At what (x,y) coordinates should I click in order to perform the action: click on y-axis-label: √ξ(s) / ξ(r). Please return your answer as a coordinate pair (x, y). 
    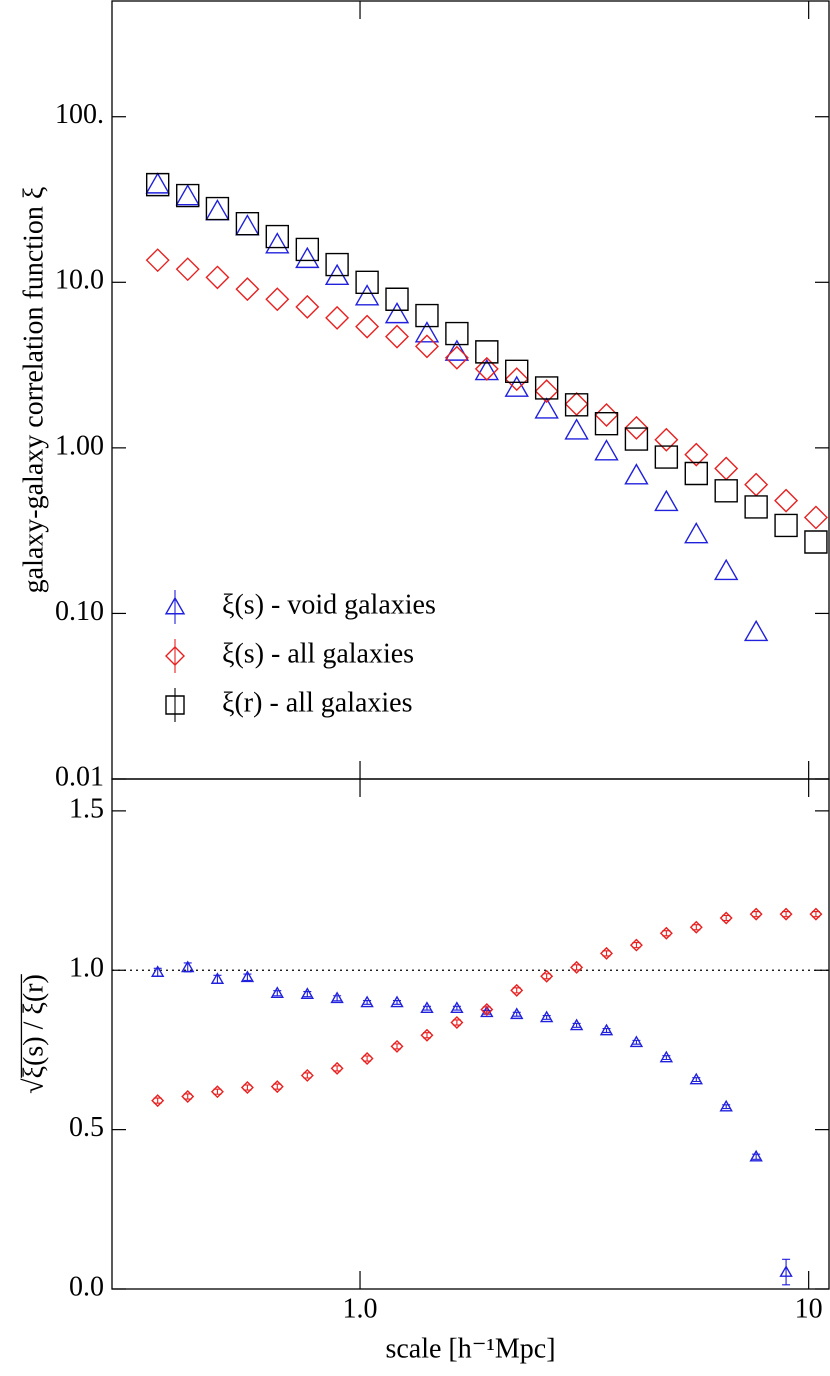
    Looking at the image, I should click on (33, 1034).